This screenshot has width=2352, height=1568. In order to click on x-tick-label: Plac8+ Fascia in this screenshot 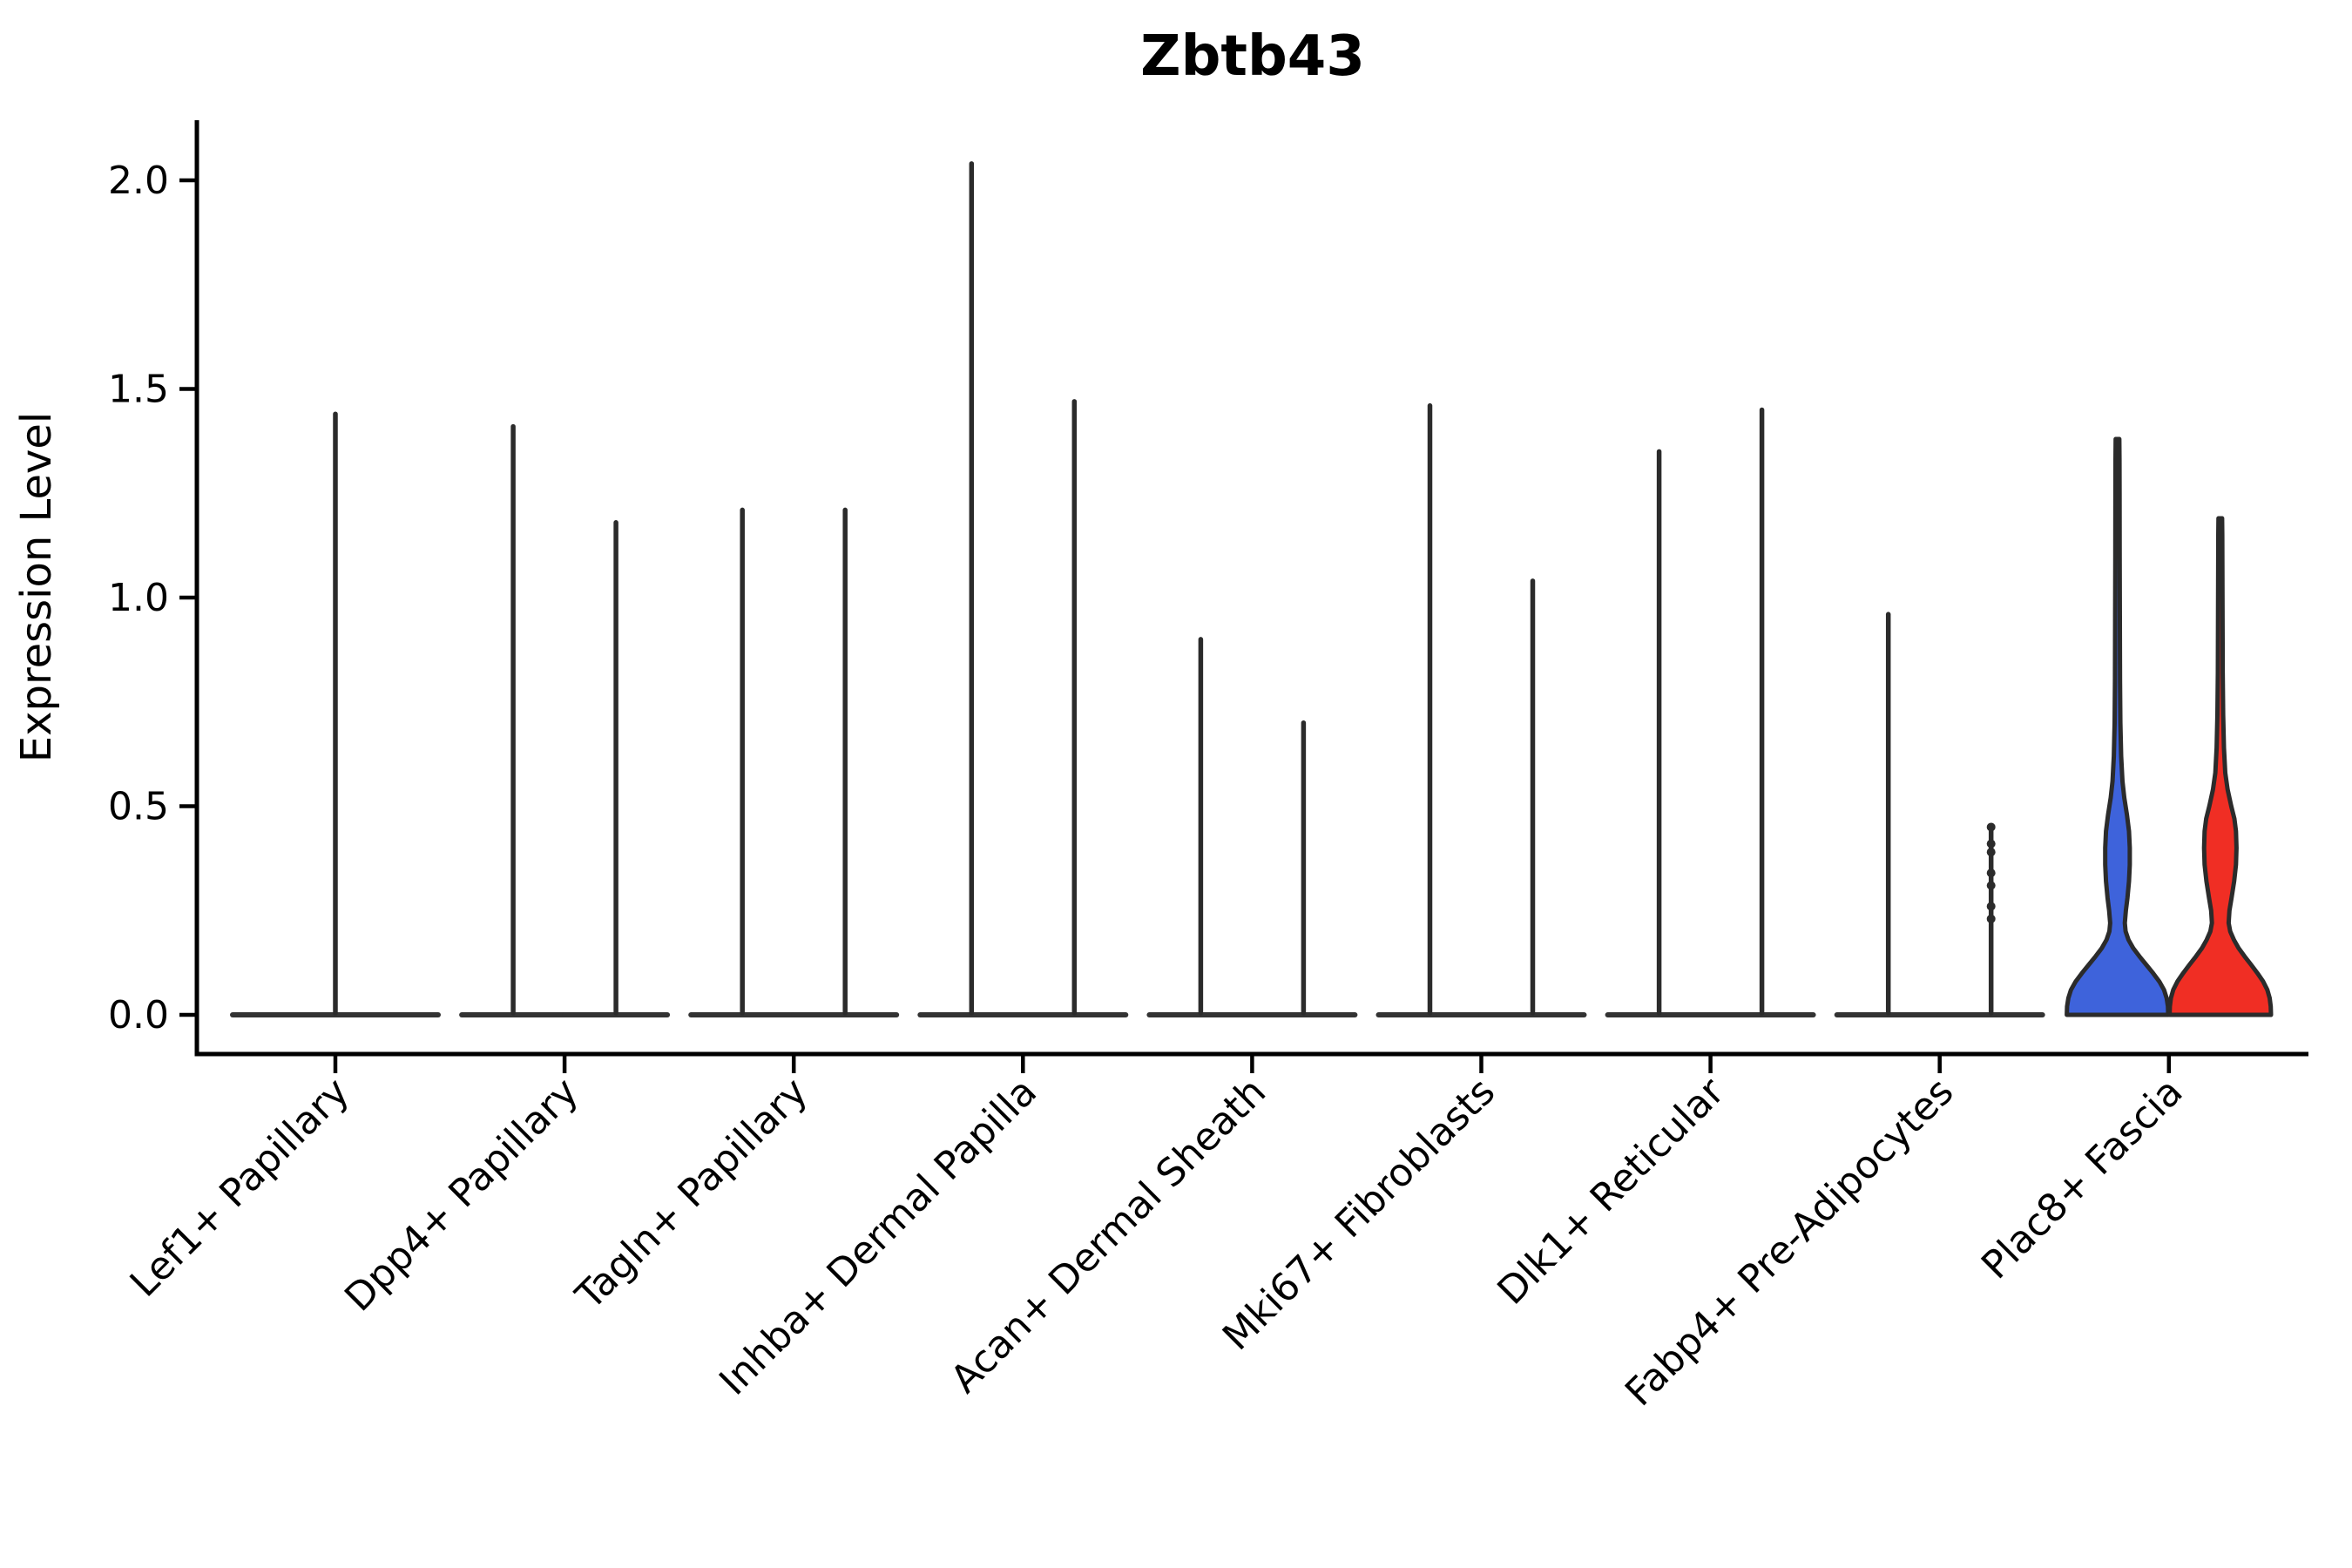, I will do `click(2082, 1179)`.